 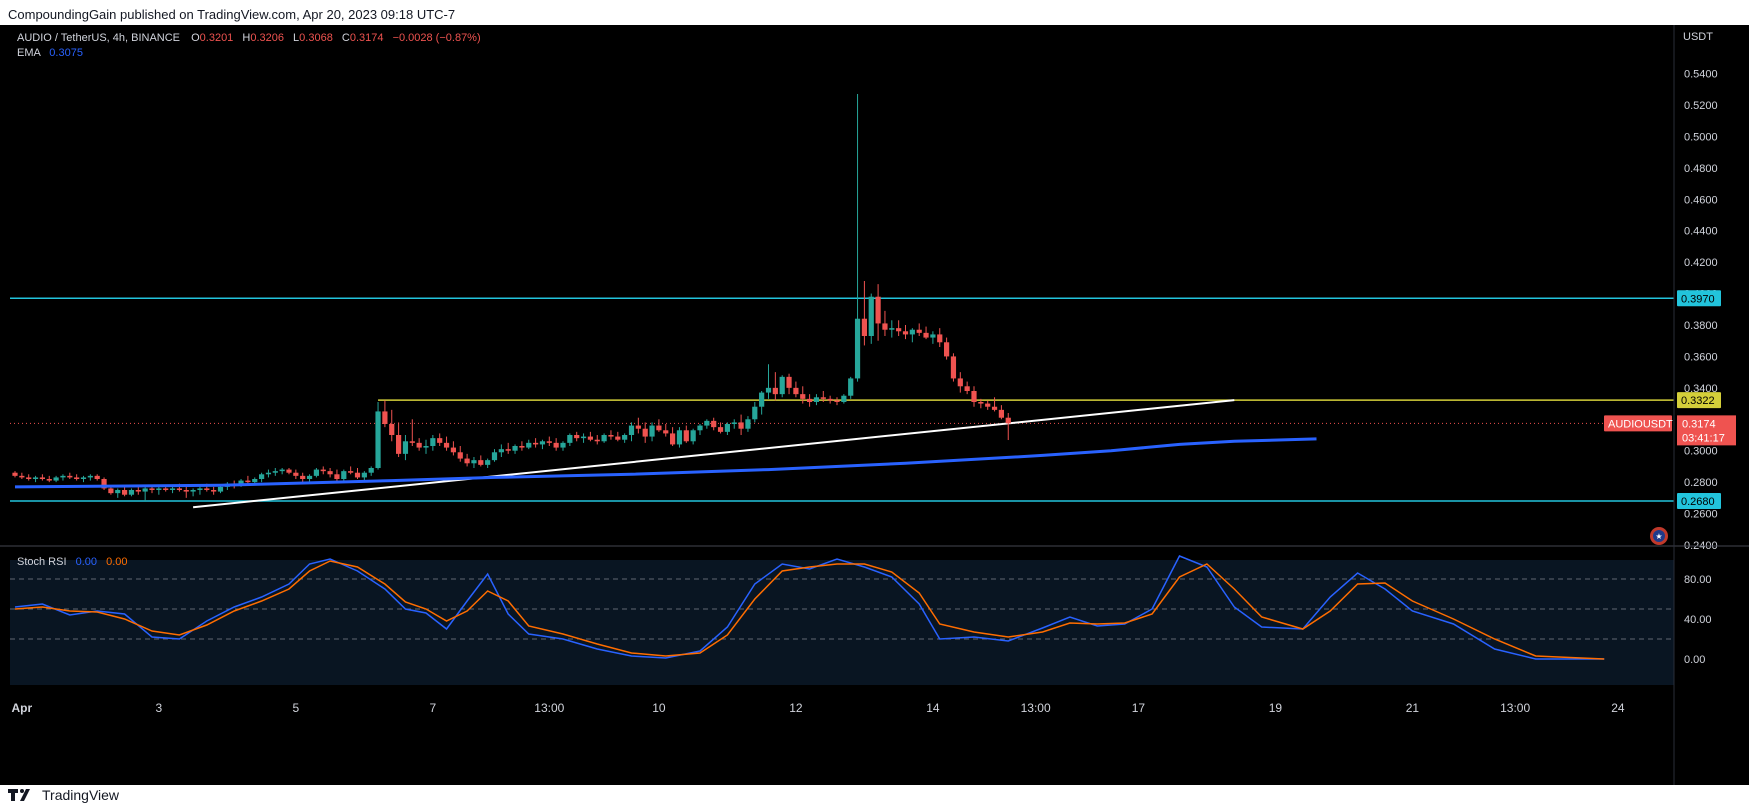 I want to click on stoch-d-line, so click(x=809, y=610).